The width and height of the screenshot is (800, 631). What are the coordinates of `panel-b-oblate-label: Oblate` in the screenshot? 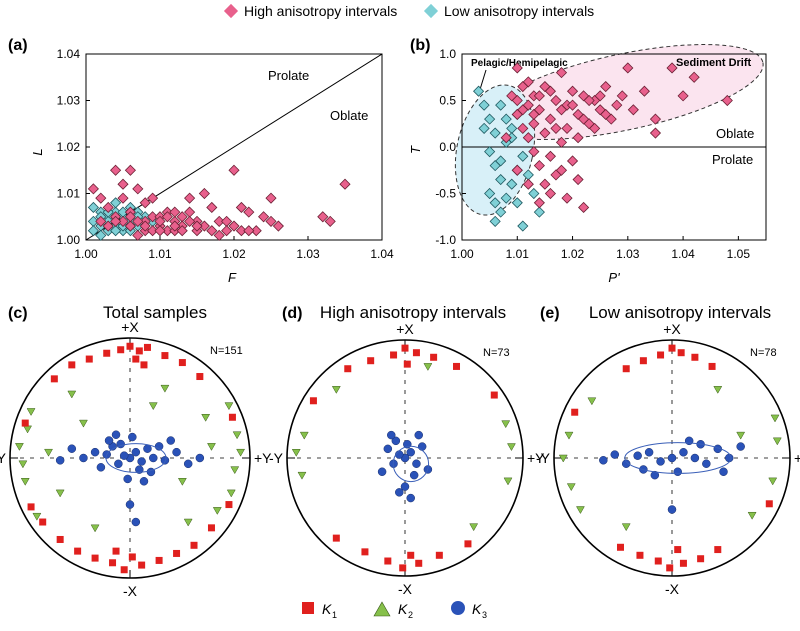 It's located at (735, 133).